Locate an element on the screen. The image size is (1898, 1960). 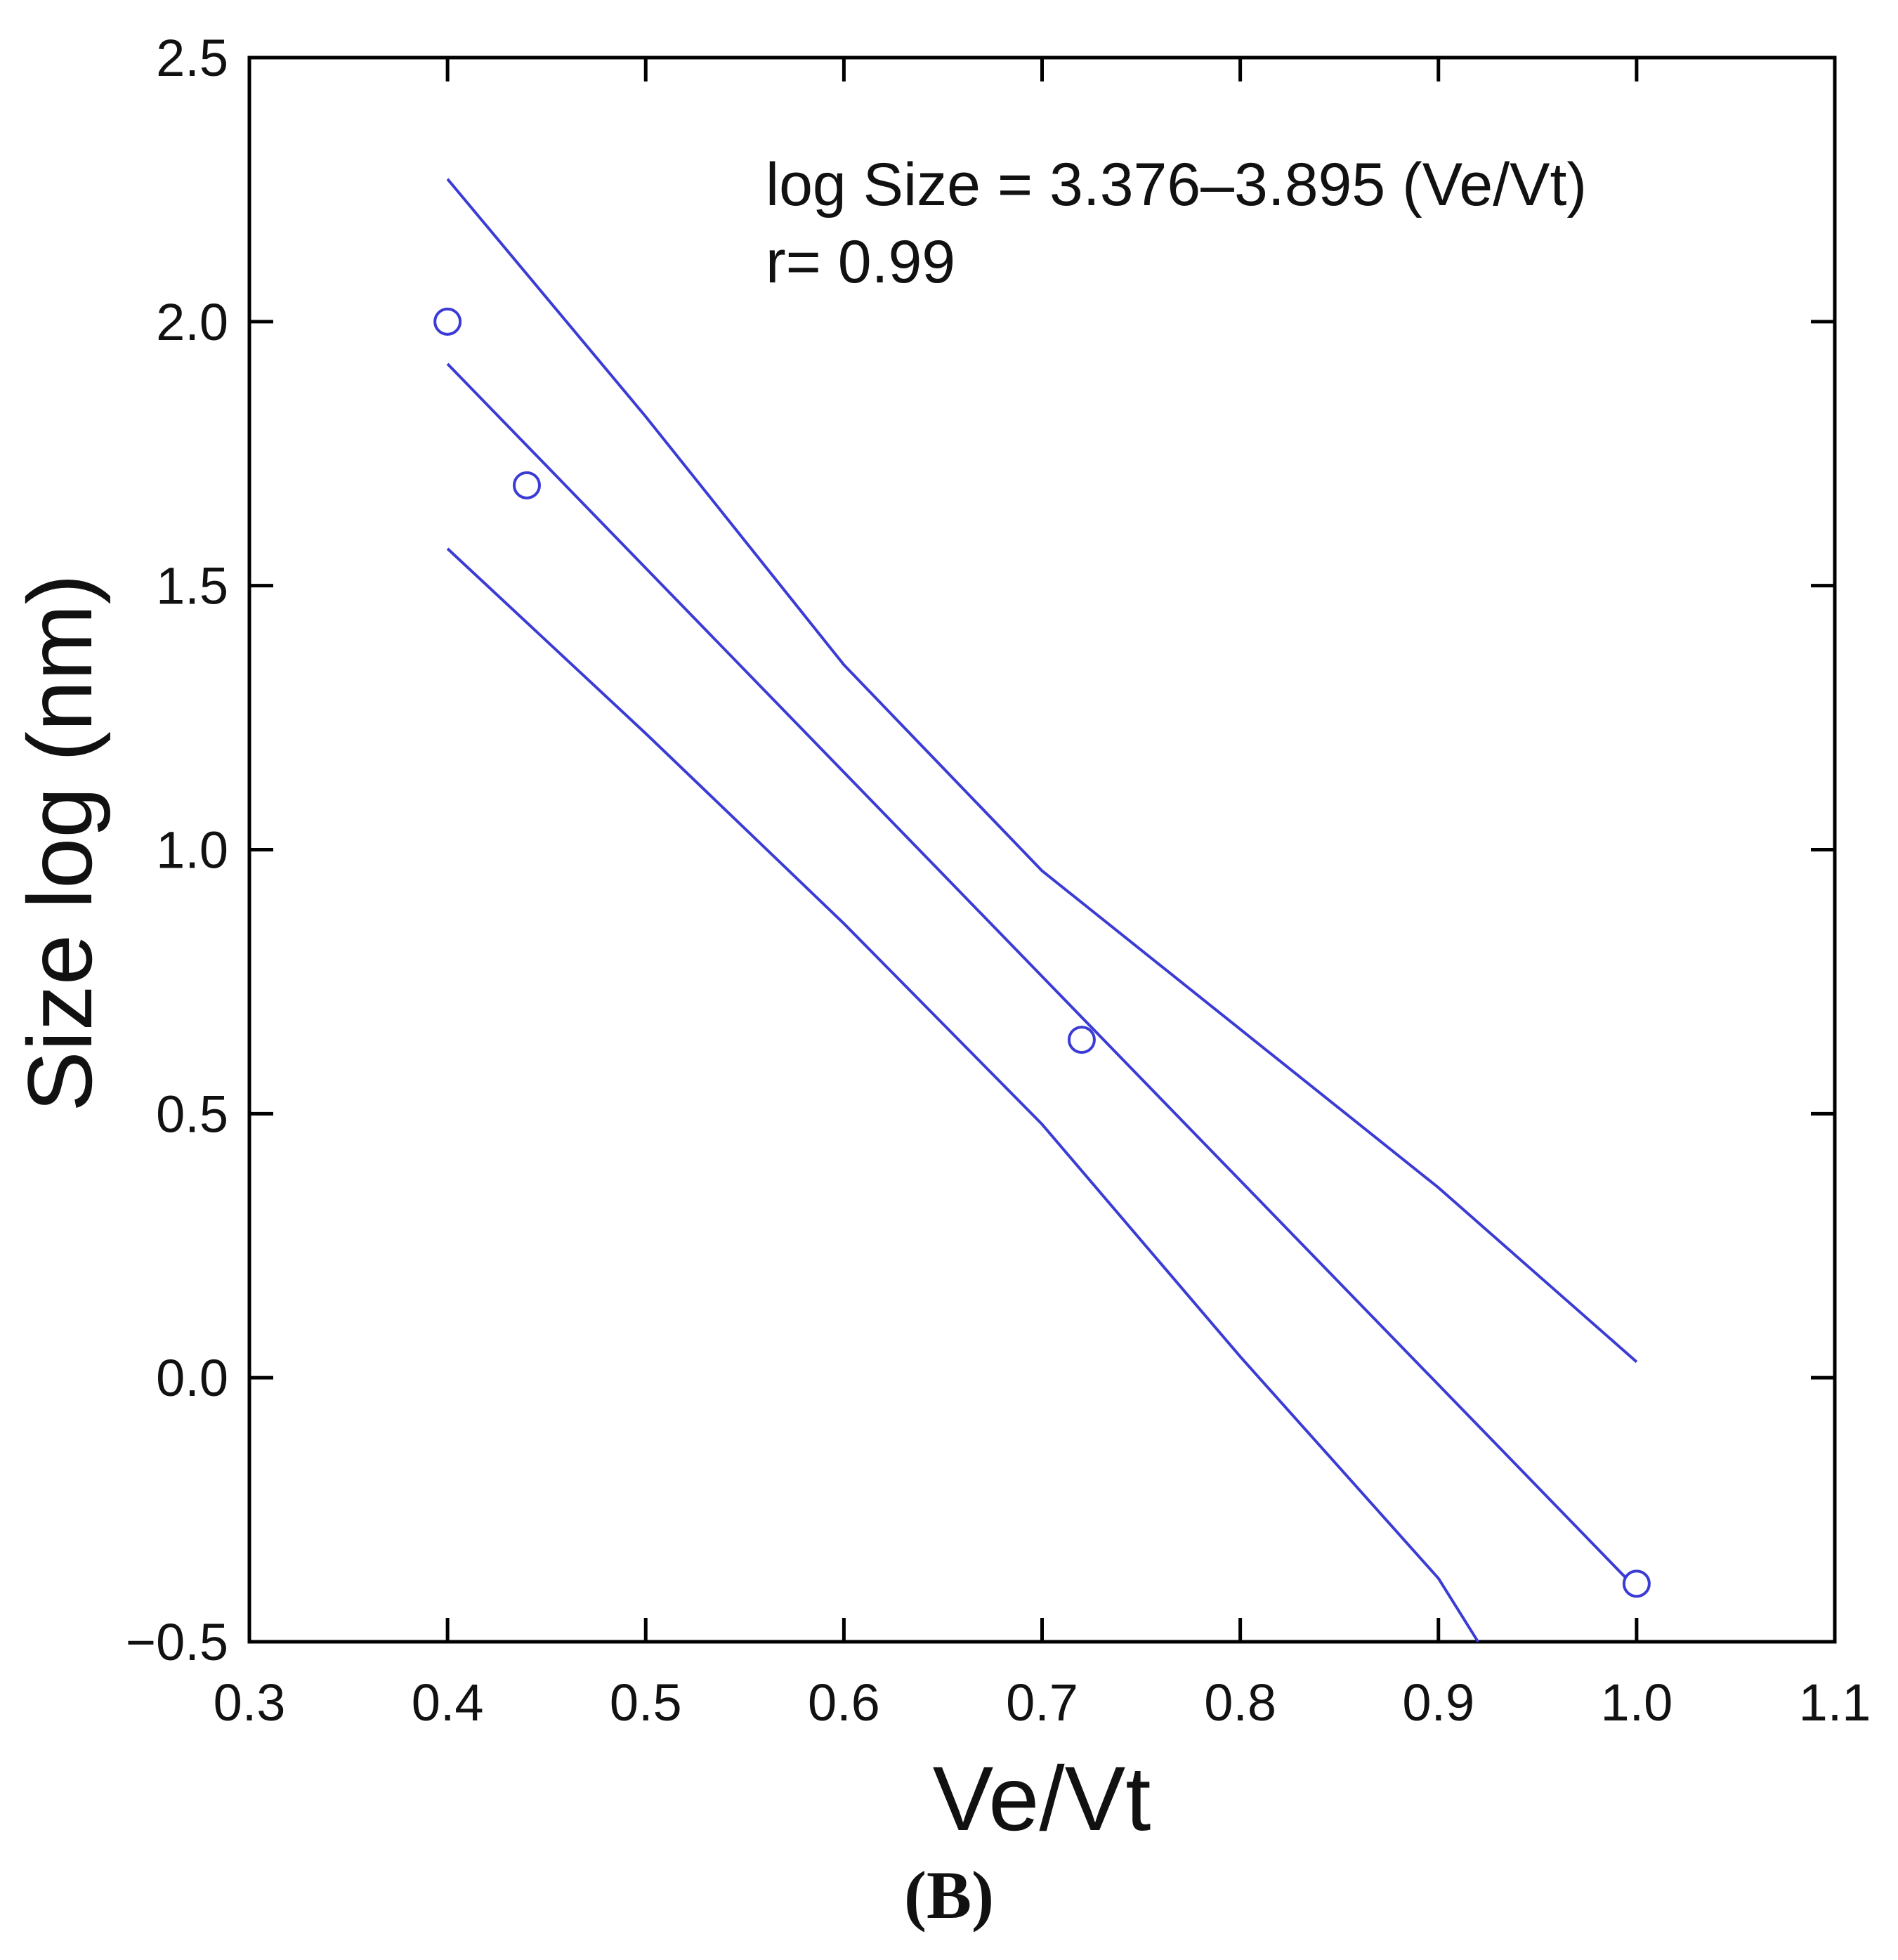
x-tick-label: 1.0 is located at coordinates (1636, 1702).